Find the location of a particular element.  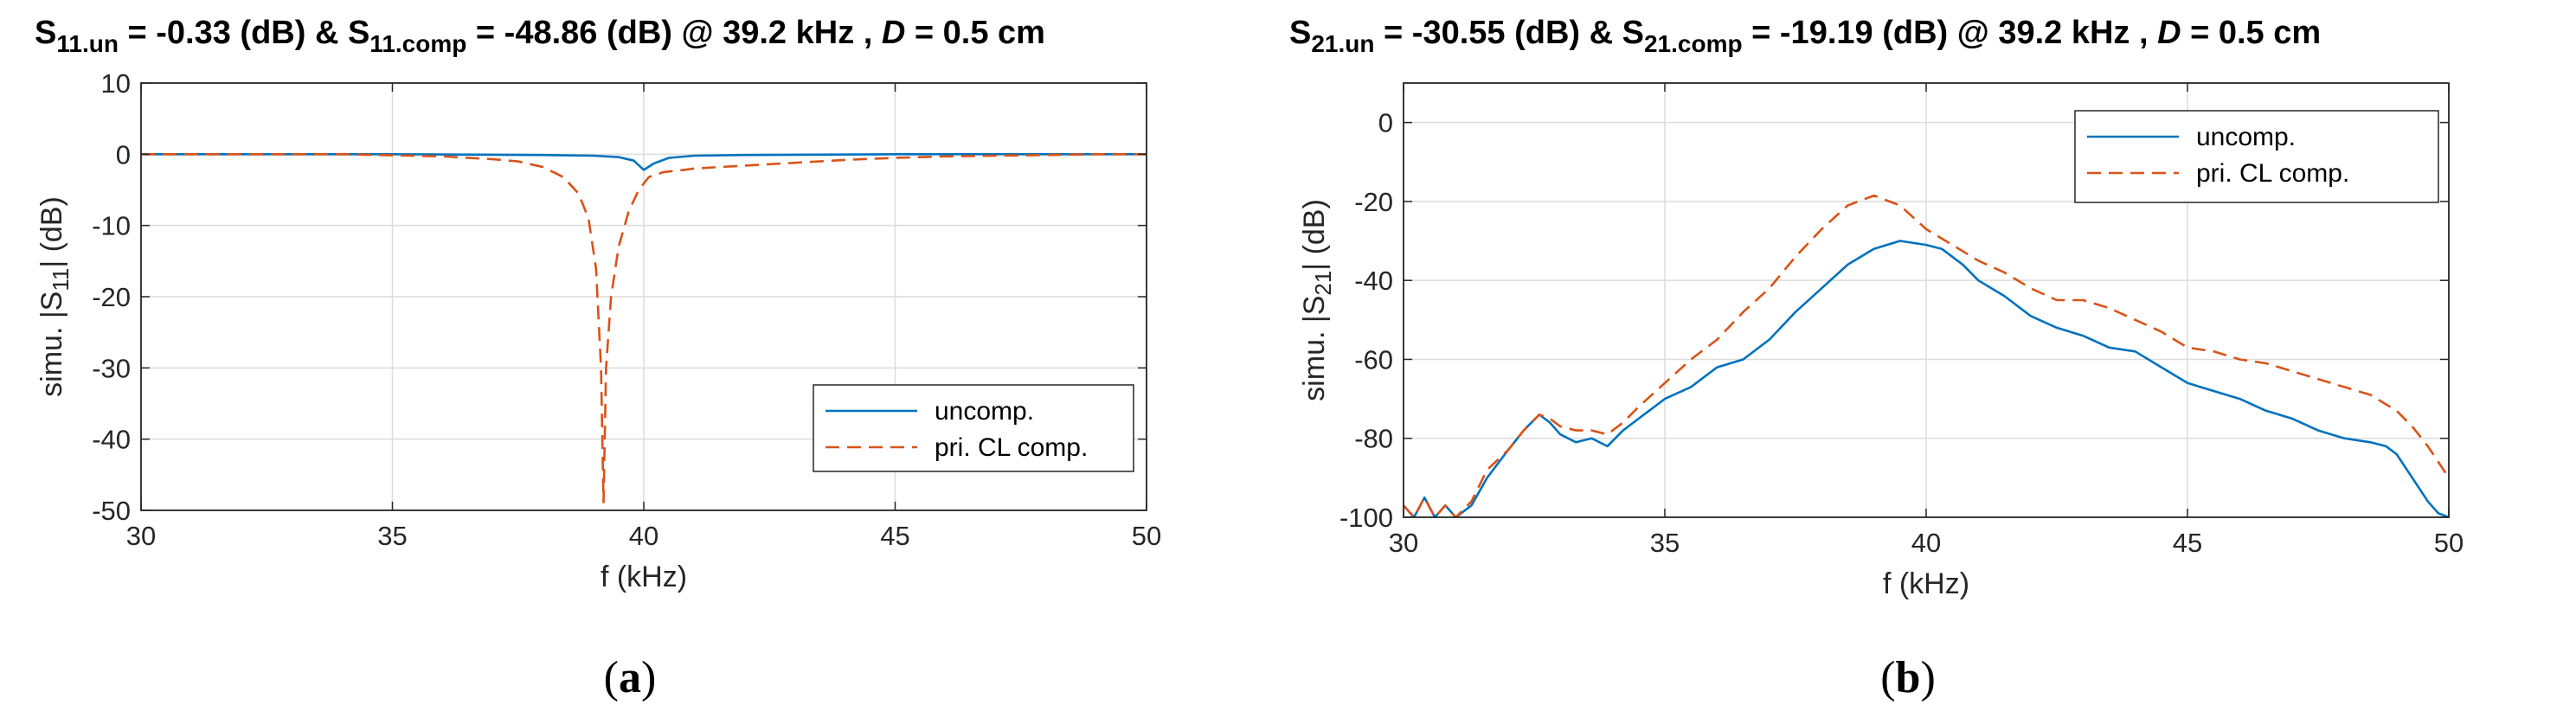

y-tick-label: -60 is located at coordinates (1374, 359).